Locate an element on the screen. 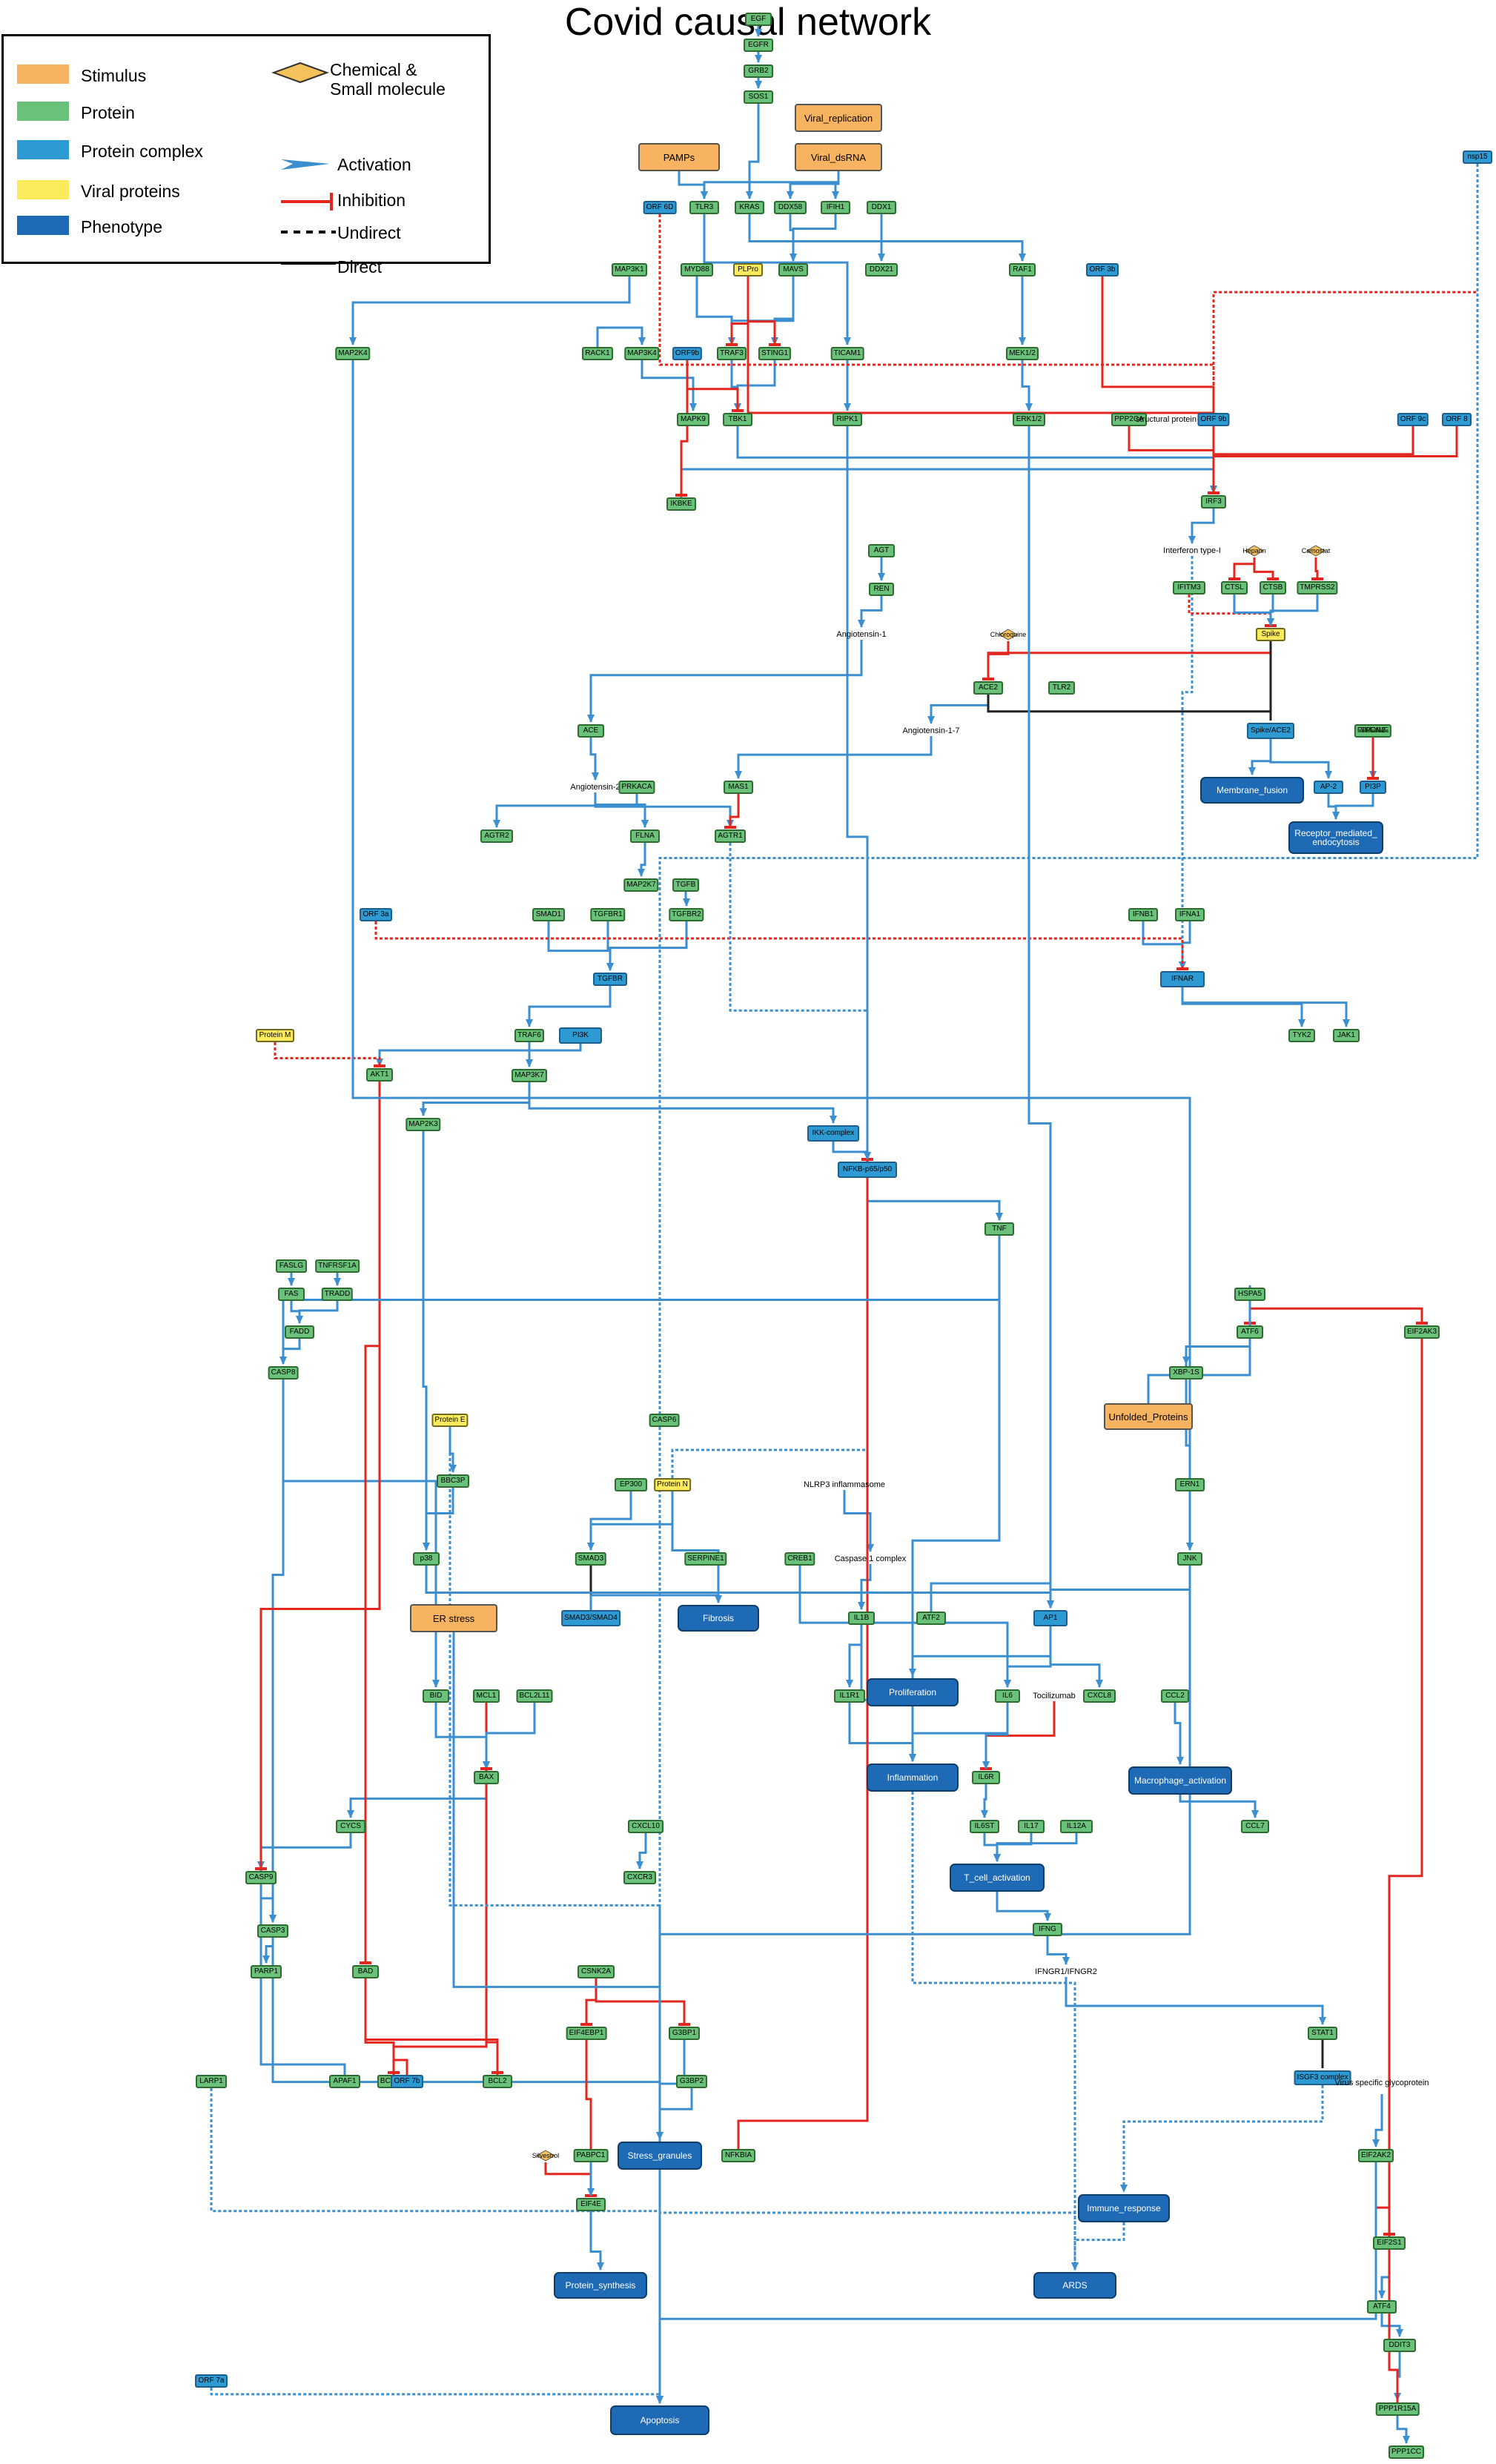 Image resolution: width=1496 pixels, height=2464 pixels. node-label: RAF1 is located at coordinates (1022, 269).